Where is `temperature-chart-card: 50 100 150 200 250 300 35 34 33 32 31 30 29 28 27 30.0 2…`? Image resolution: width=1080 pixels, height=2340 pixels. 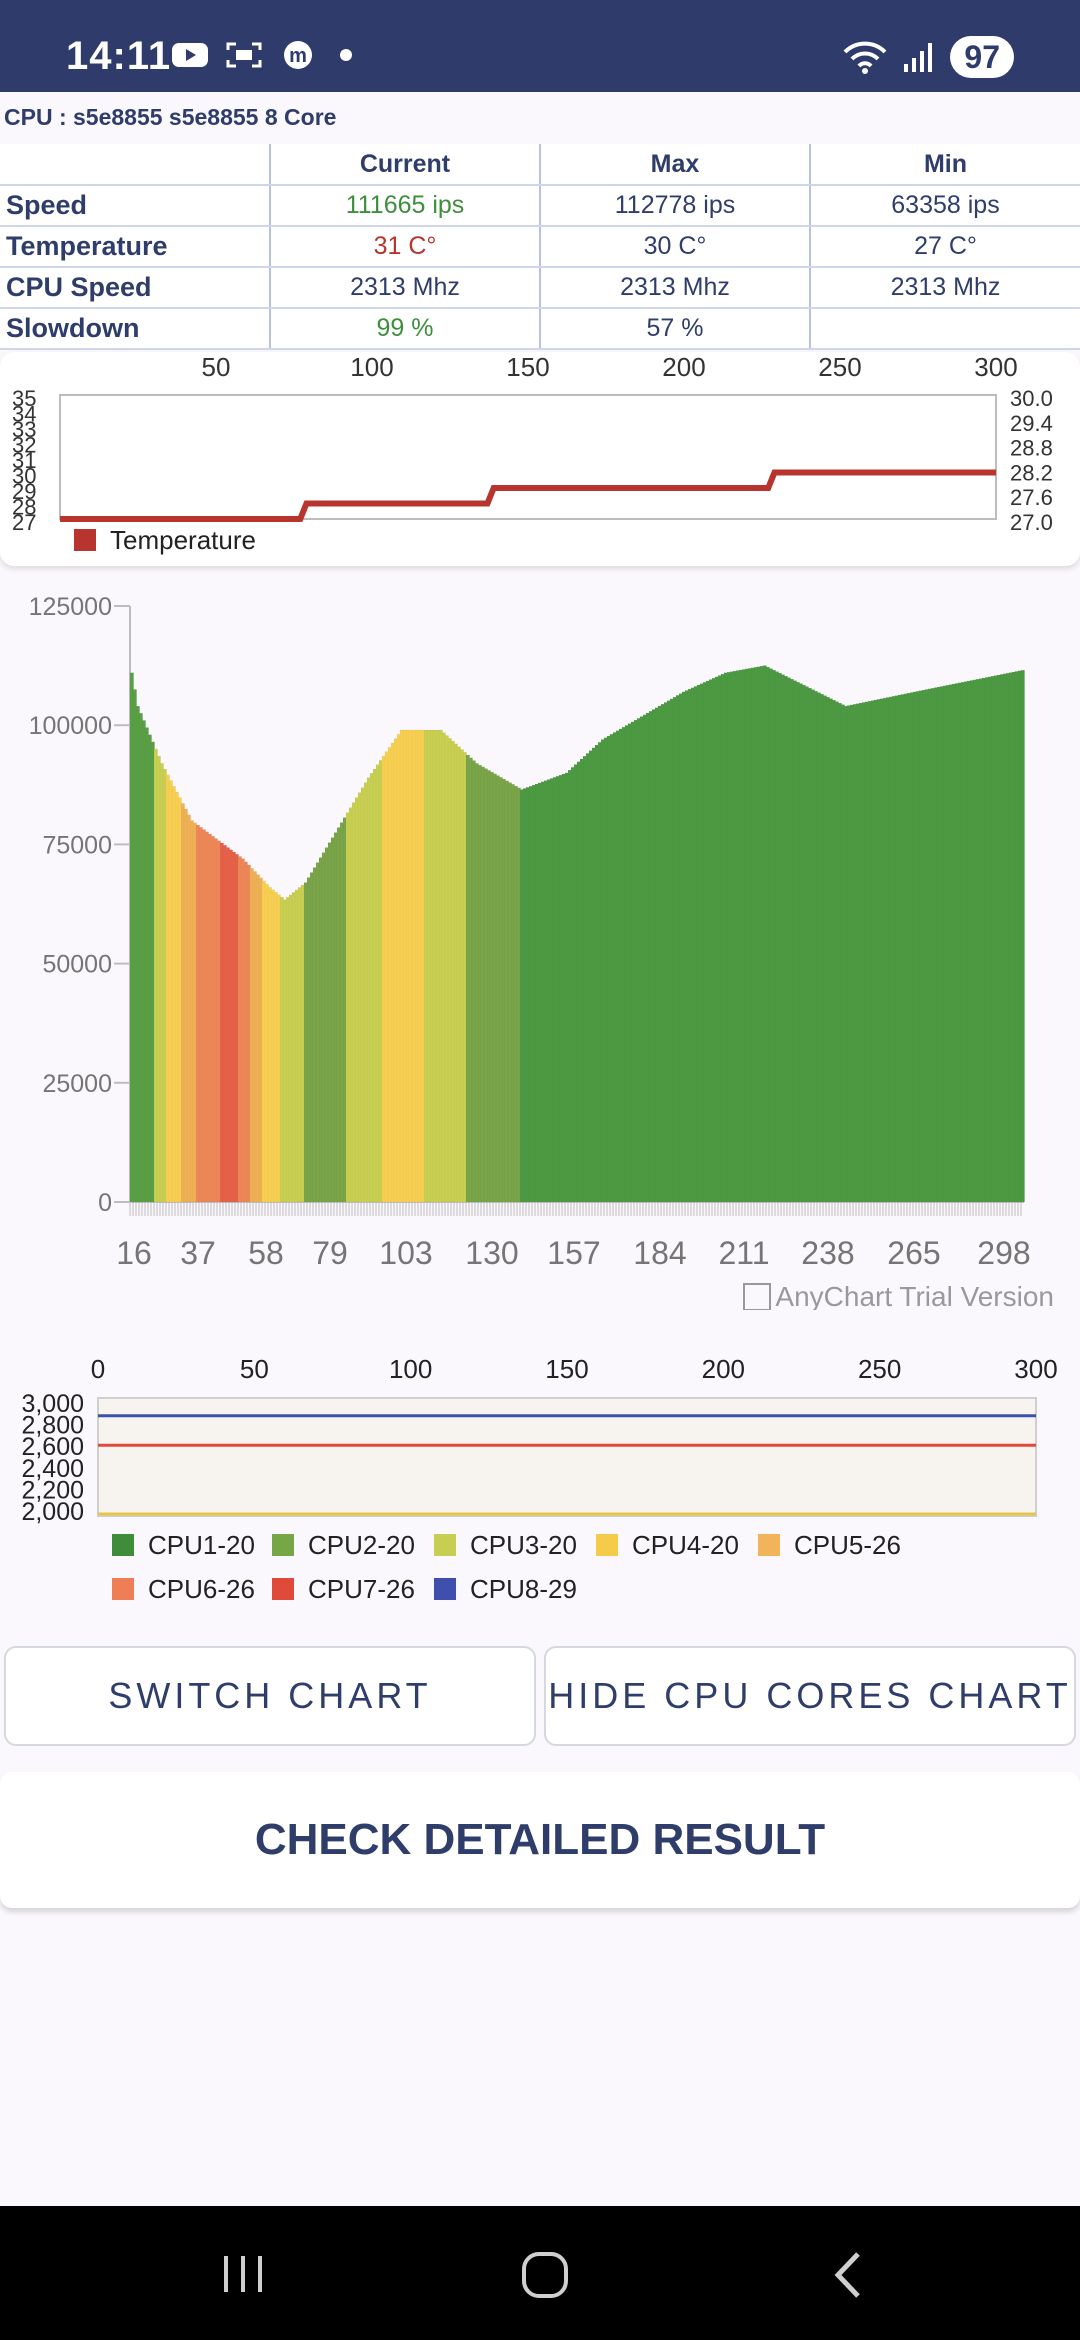
temperature-chart-card: 50 100 150 200 250 300 35 34 33 32 31 30 29 28 27 30.0 2… is located at coordinates (540, 459).